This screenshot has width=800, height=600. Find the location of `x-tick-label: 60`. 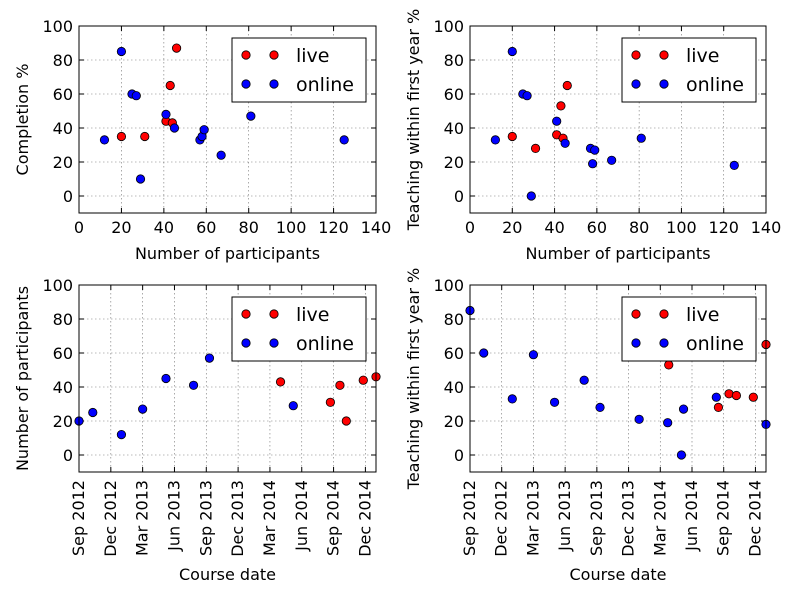

x-tick-label: 60 is located at coordinates (206, 227).